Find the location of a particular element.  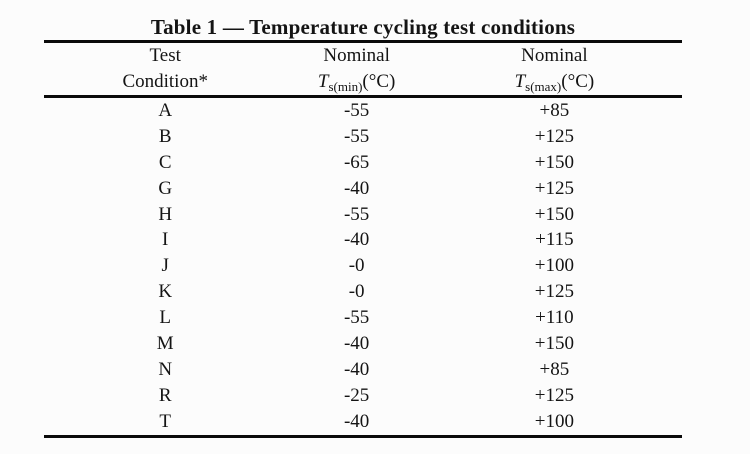

cell-test-condition: H is located at coordinates (165, 214).